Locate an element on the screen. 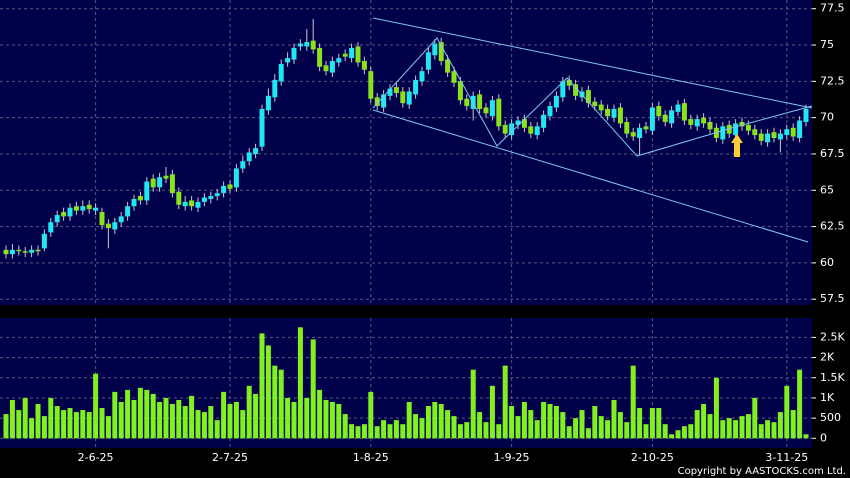 Image resolution: width=850 pixels, height=478 pixels. y-tick-label: 500 is located at coordinates (830, 417).